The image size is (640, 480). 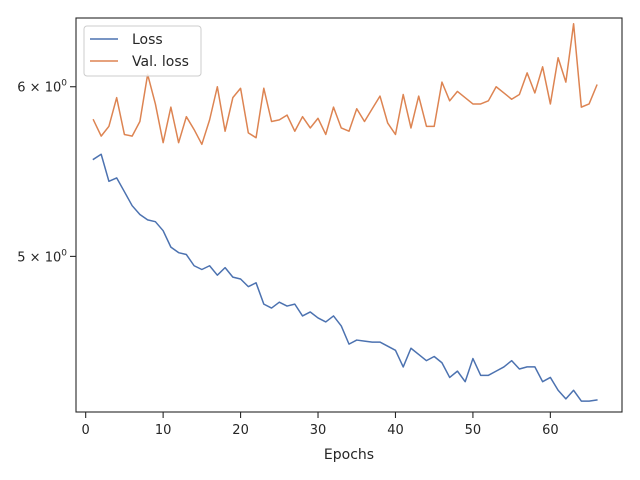 I want to click on y-axis: 5 × 100 6 × 100, so click(x=46, y=172).